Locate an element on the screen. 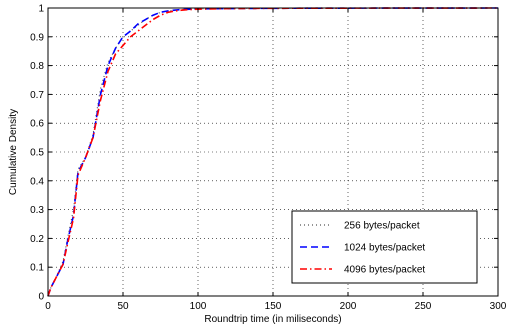  y-tick-label: 0.3 is located at coordinates (37, 210).